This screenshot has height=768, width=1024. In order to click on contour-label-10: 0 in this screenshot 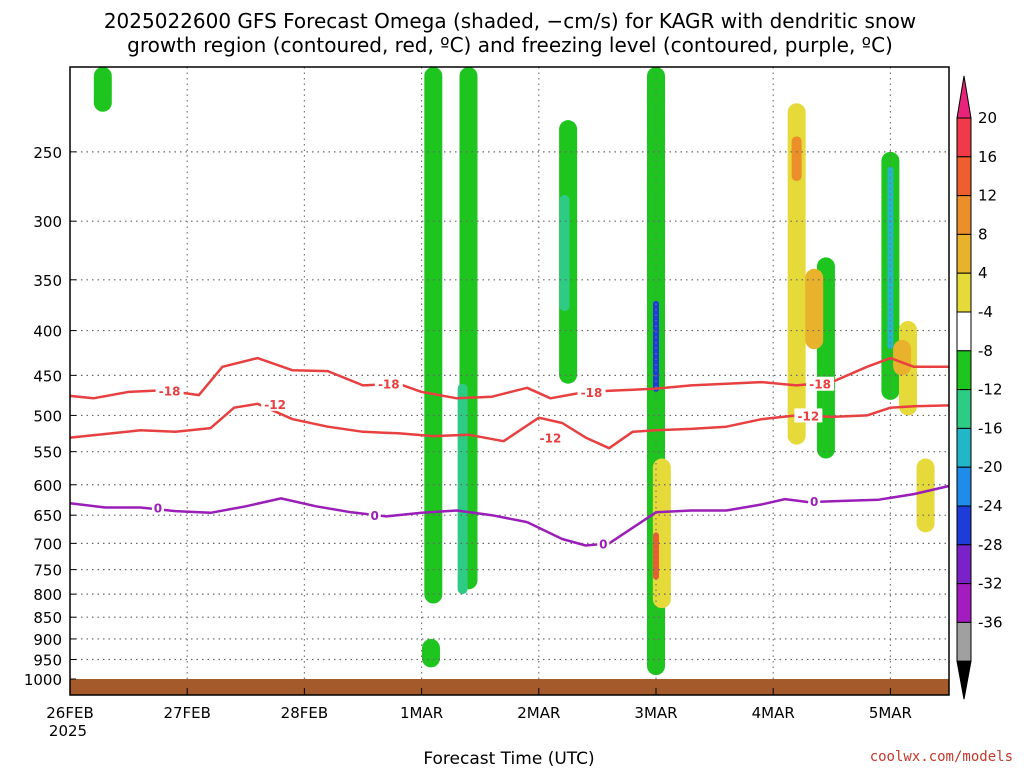, I will do `click(814, 502)`.